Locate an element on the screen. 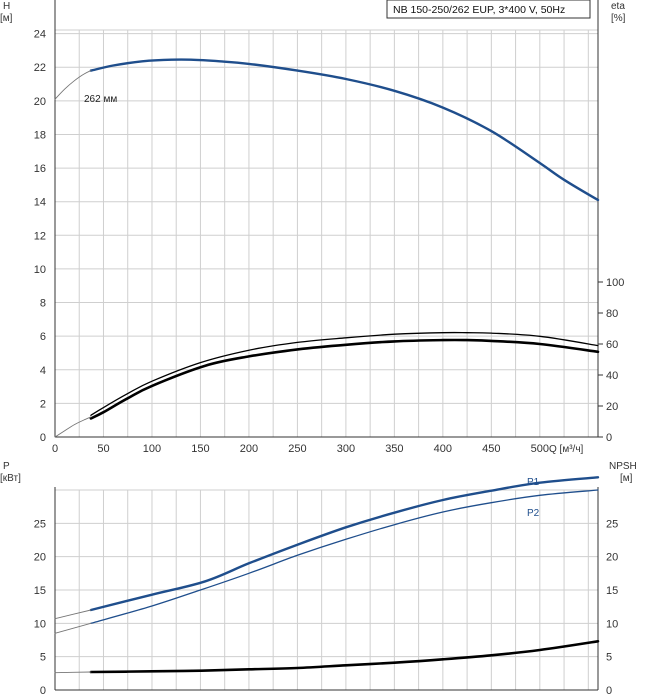  npsh-tick-label: 15 is located at coordinates (612, 591).